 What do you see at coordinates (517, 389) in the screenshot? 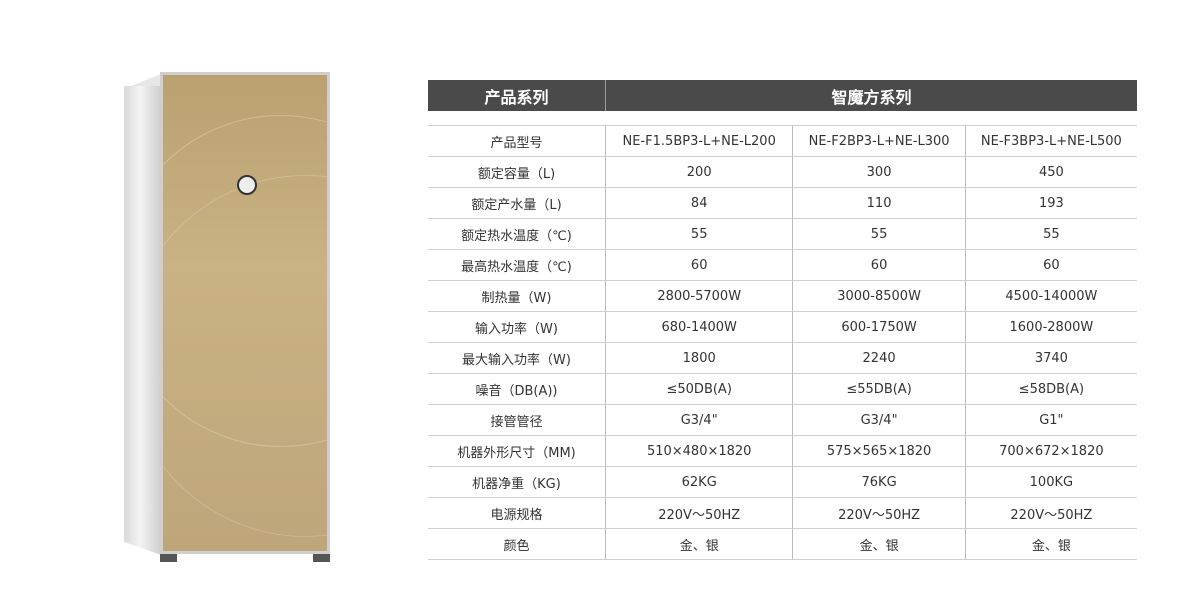
I see `row-label: 噪音（DB(A))` at bounding box center [517, 389].